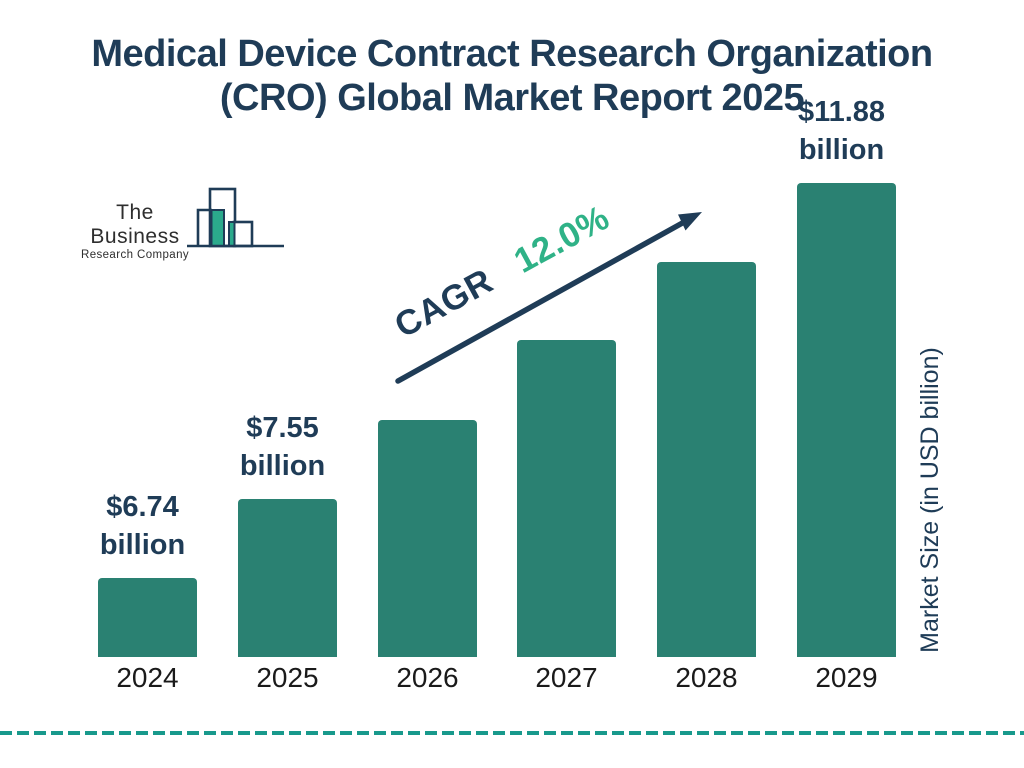 This screenshot has height=768, width=1024. I want to click on company-logo: The Business Research Company, so click(182, 215).